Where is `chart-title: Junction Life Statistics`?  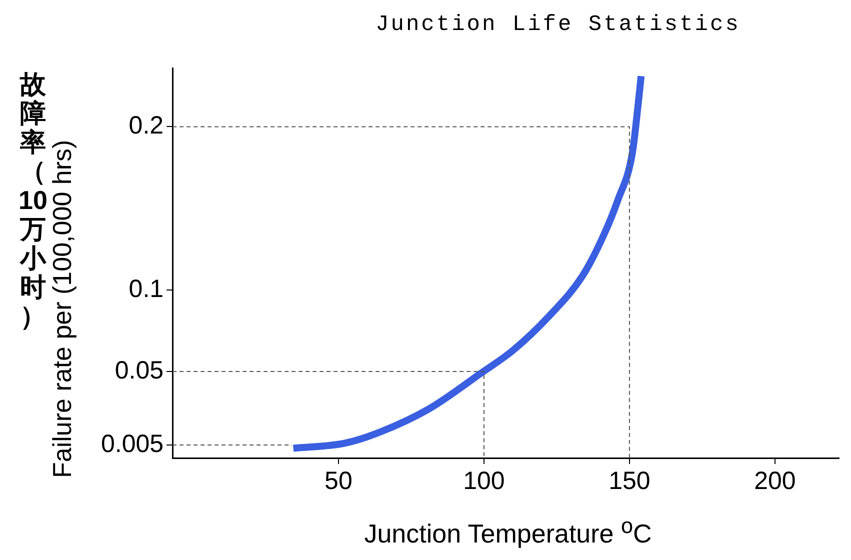
chart-title: Junction Life Statistics is located at coordinates (558, 24).